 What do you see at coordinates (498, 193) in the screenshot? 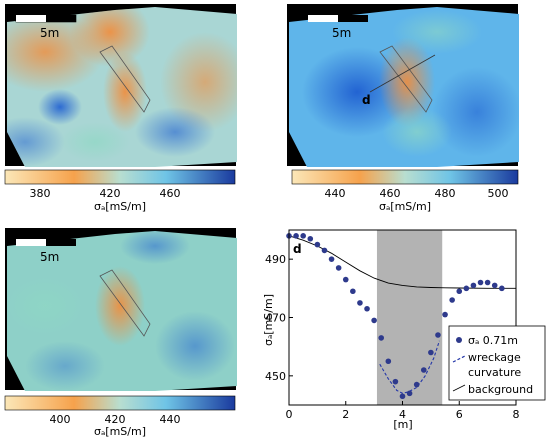
I see `colorbar-tick: 500` at bounding box center [498, 193].